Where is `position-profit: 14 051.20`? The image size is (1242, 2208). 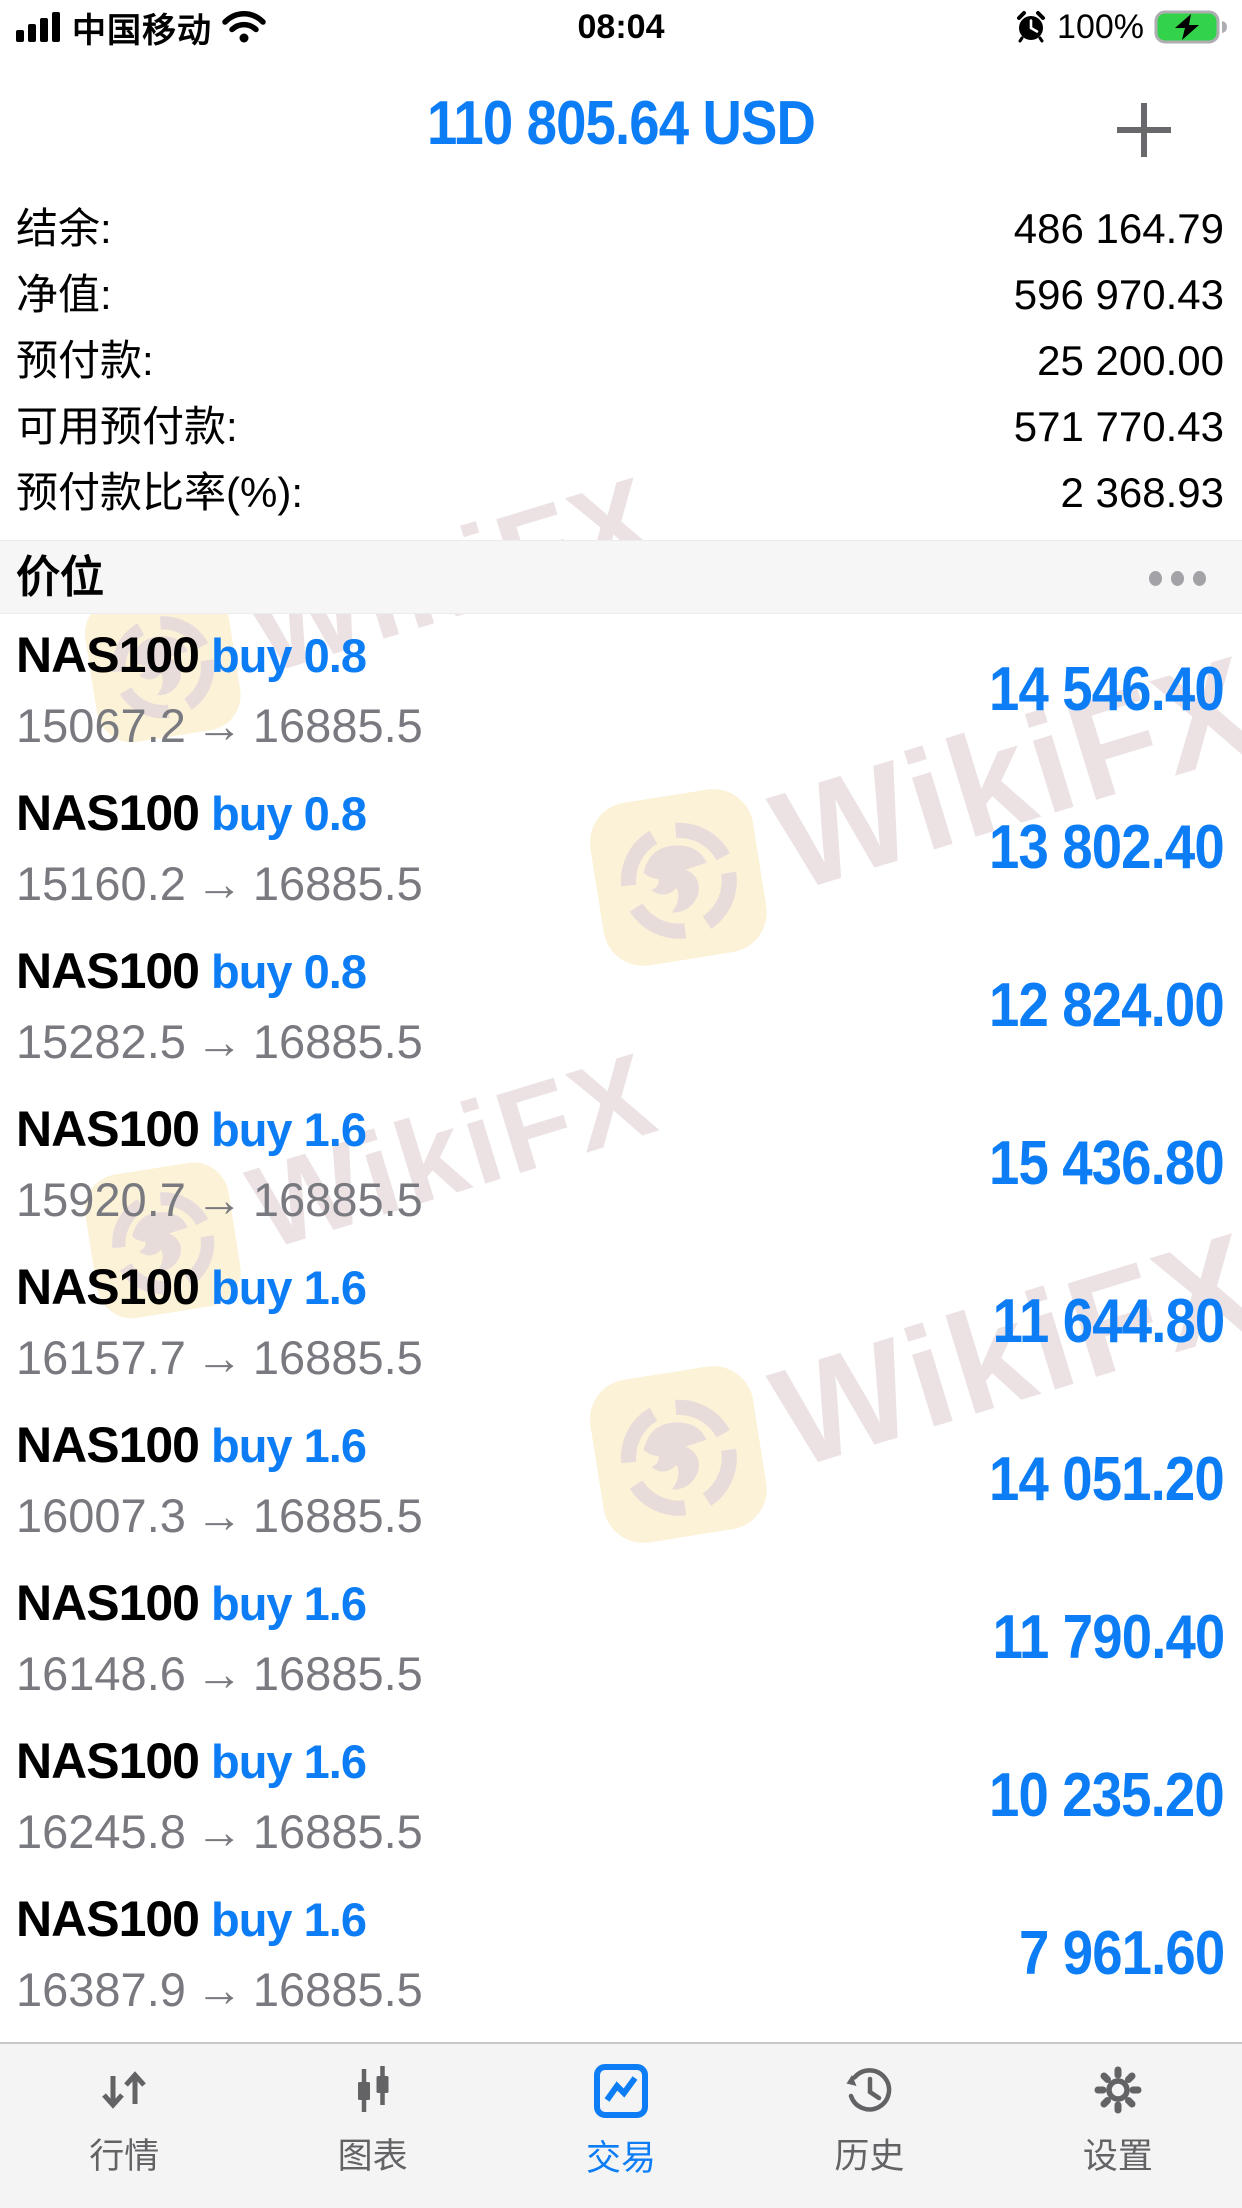 position-profit: 14 051.20 is located at coordinates (1107, 1479).